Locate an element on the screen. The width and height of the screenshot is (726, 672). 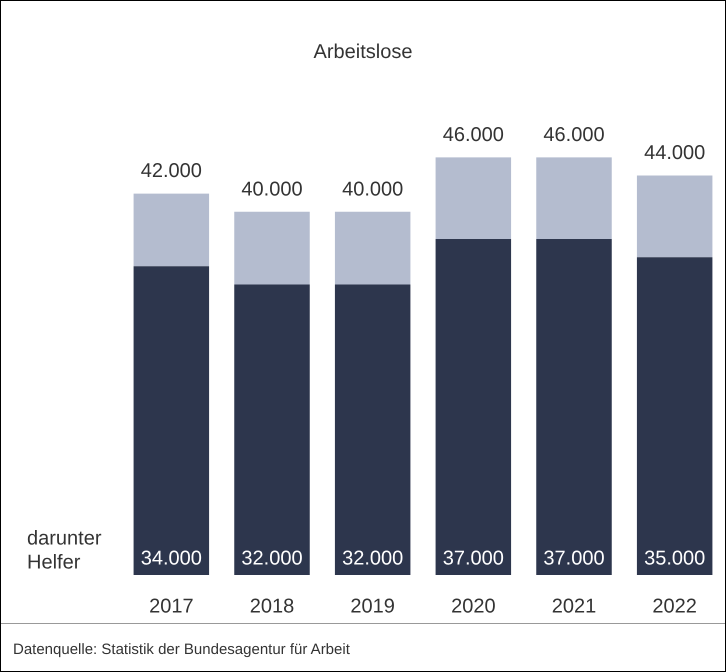
total-label: 44.000 is located at coordinates (675, 153).